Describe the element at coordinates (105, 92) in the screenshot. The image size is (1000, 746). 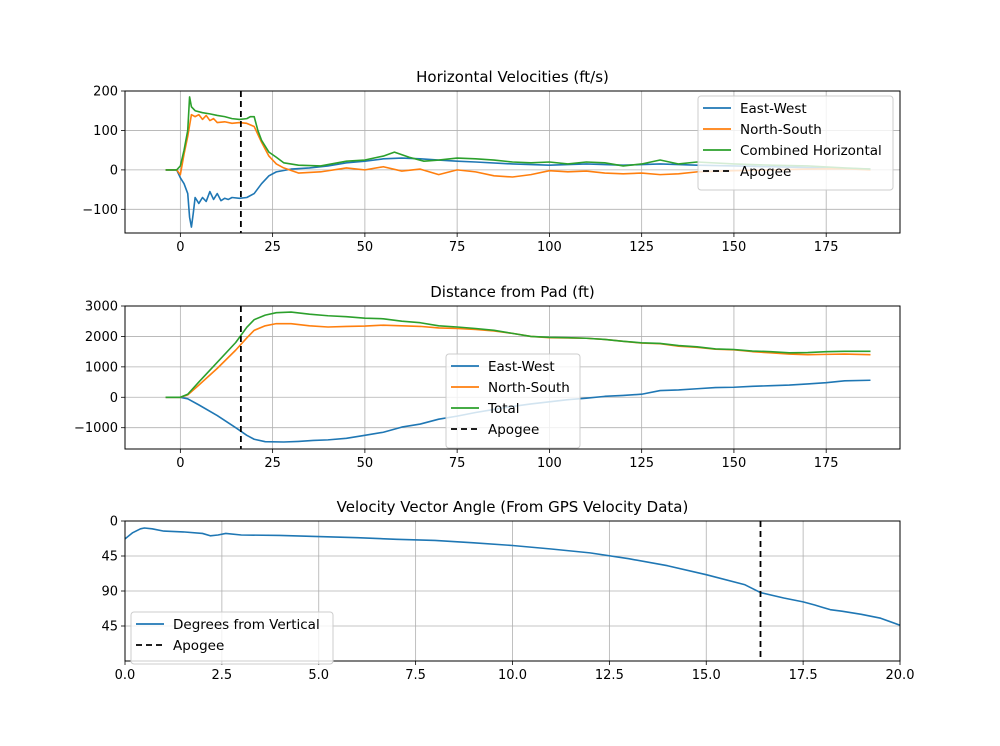
I see `y-tick-label: 200` at that location.